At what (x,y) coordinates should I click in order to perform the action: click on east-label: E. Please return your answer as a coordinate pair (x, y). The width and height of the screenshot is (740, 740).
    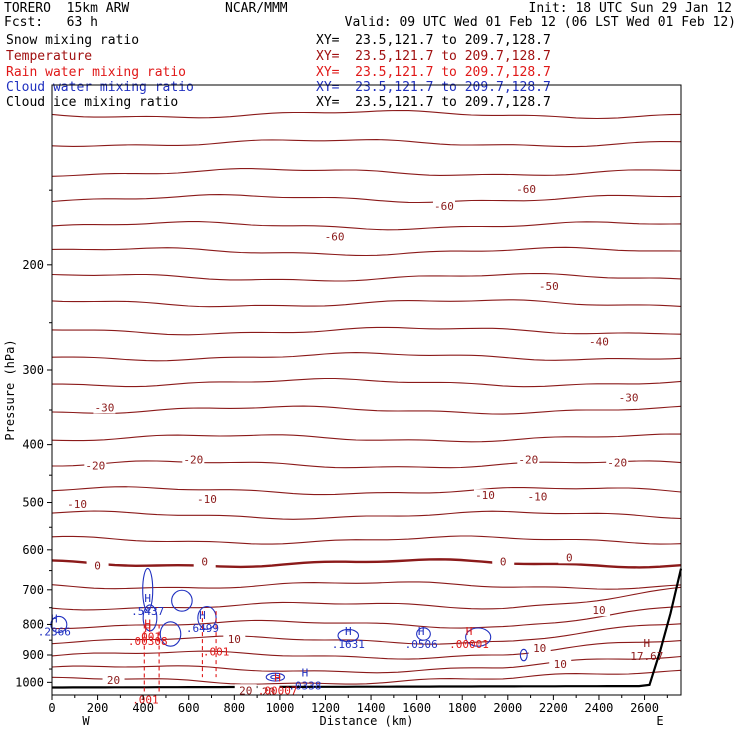
    Looking at the image, I should click on (659, 721).